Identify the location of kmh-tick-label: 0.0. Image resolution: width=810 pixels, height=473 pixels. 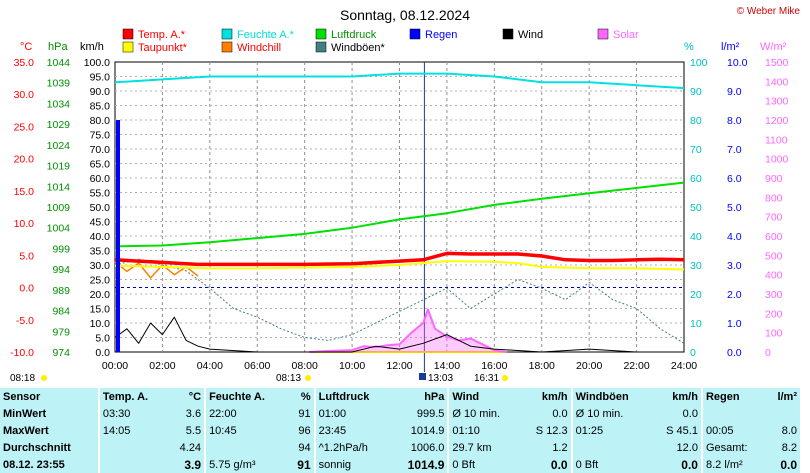
(102, 353).